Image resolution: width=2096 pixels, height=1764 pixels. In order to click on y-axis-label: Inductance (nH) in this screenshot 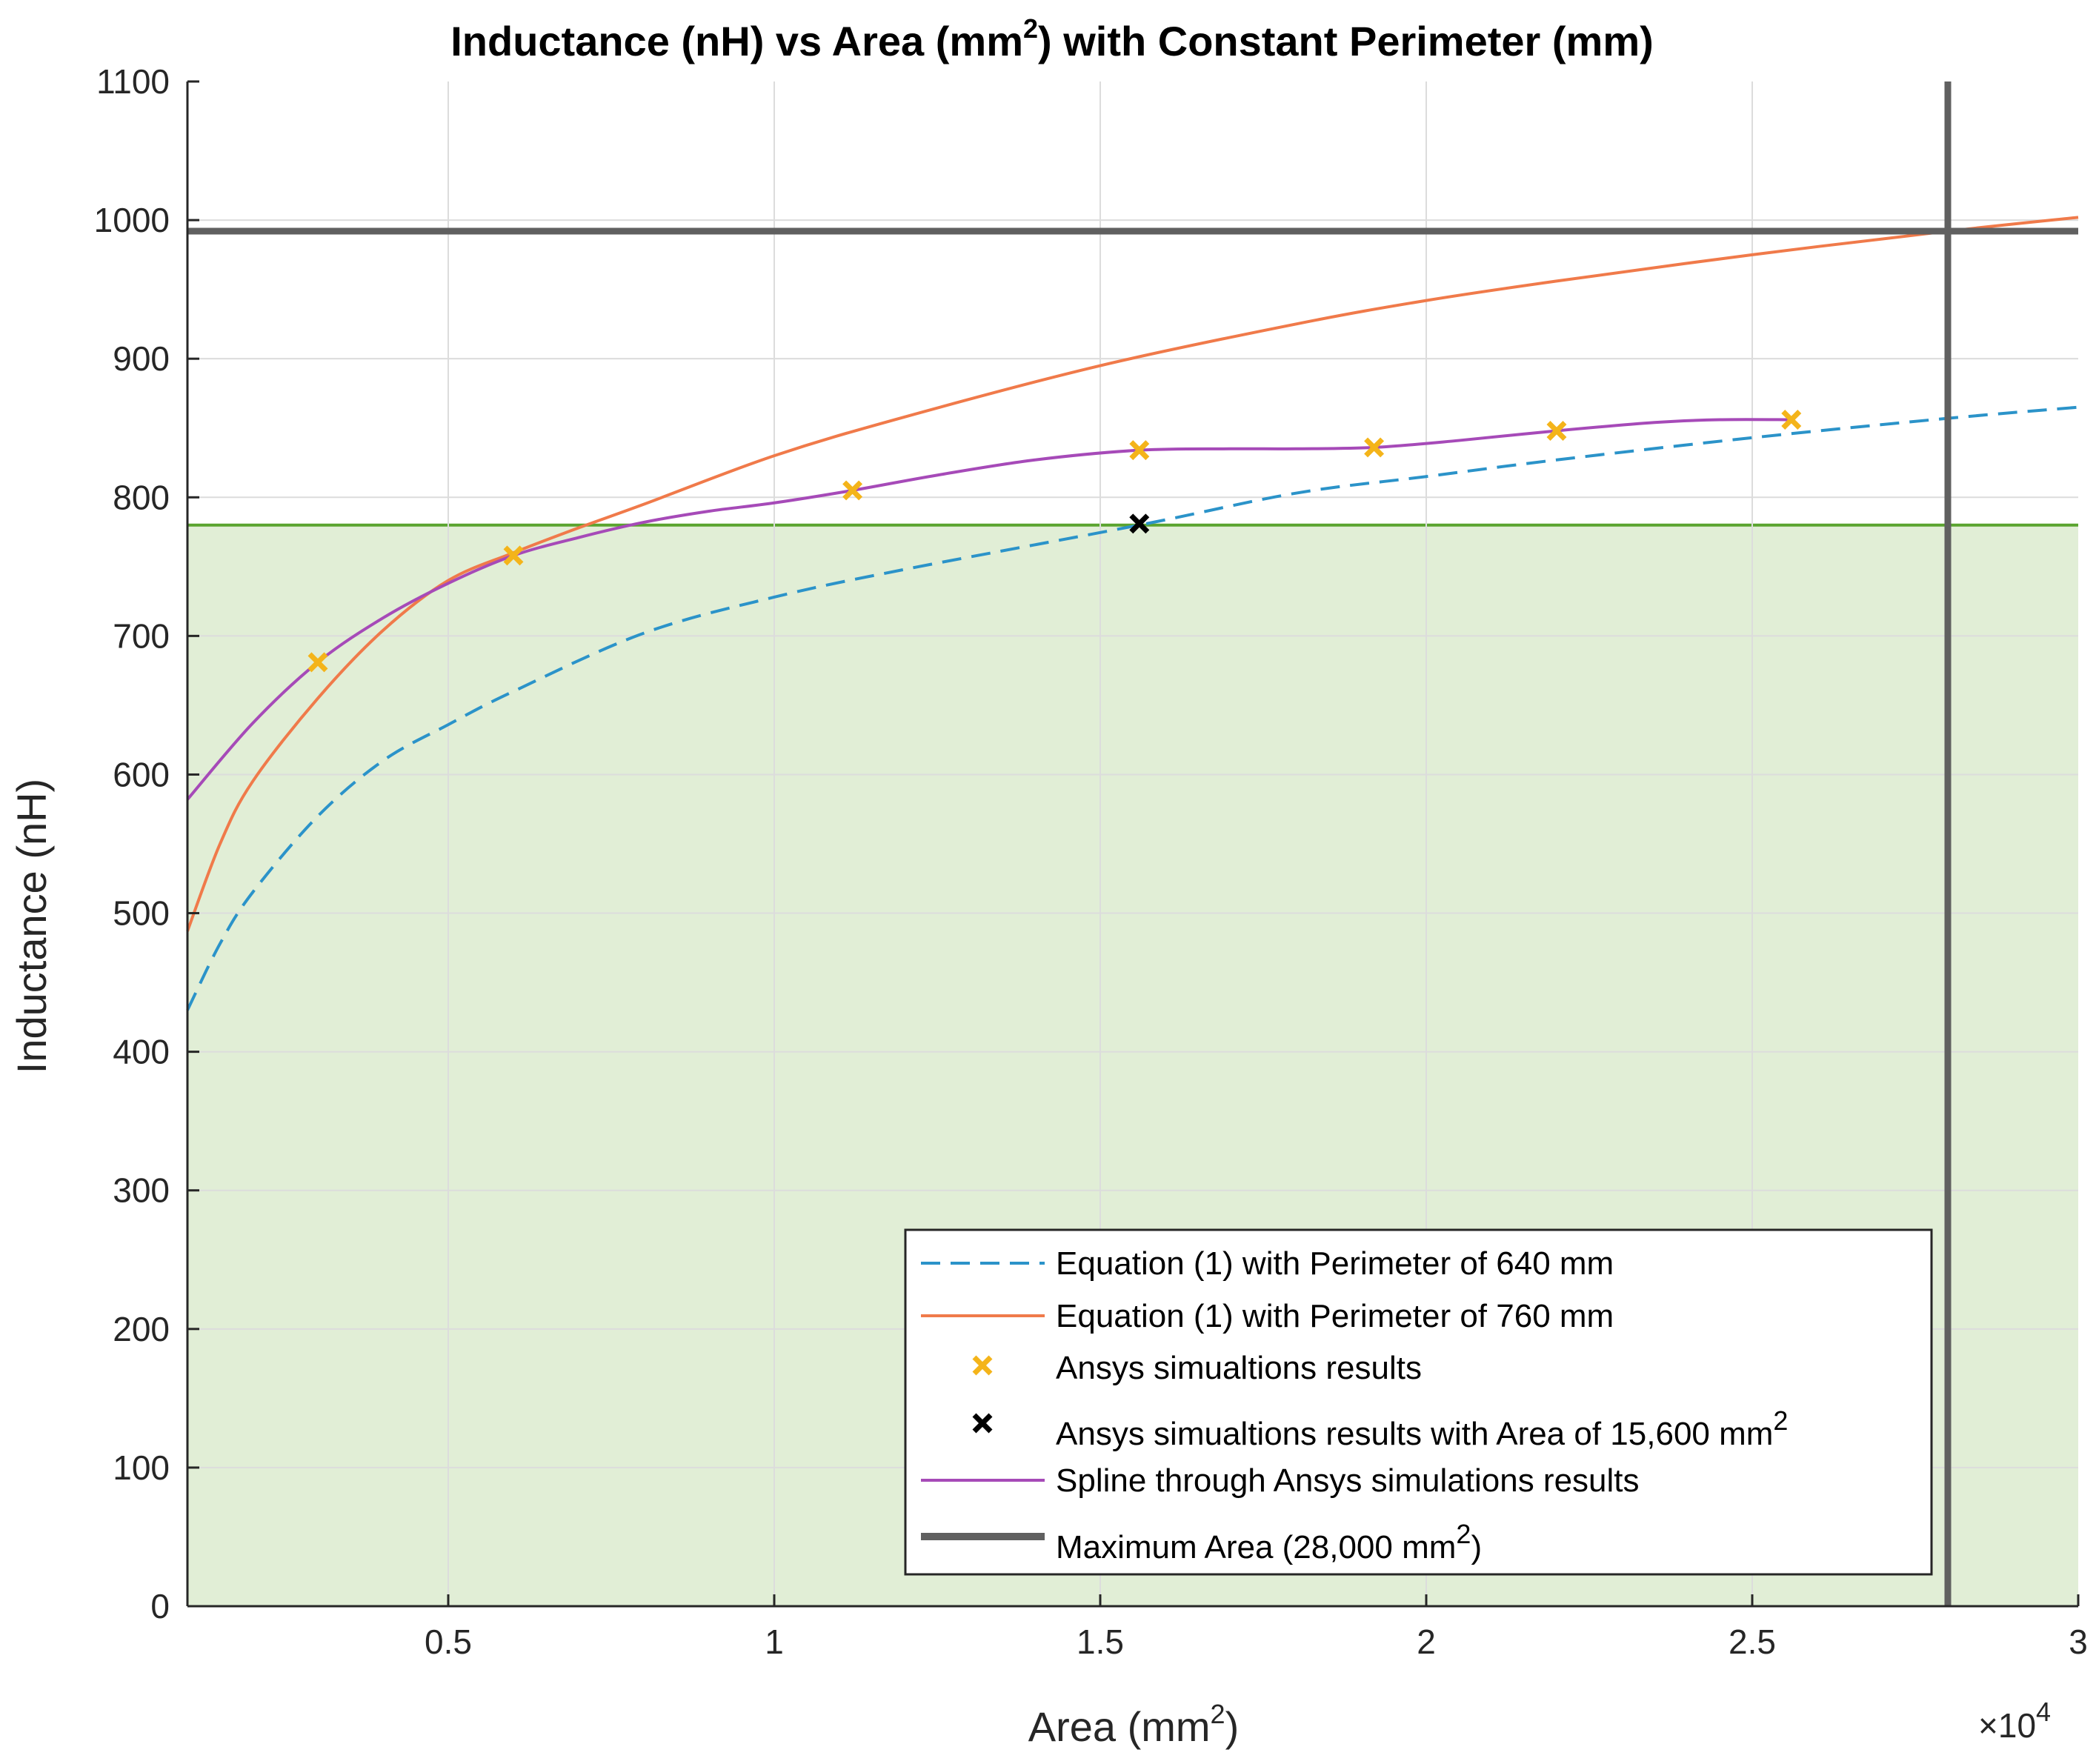, I will do `click(31, 926)`.